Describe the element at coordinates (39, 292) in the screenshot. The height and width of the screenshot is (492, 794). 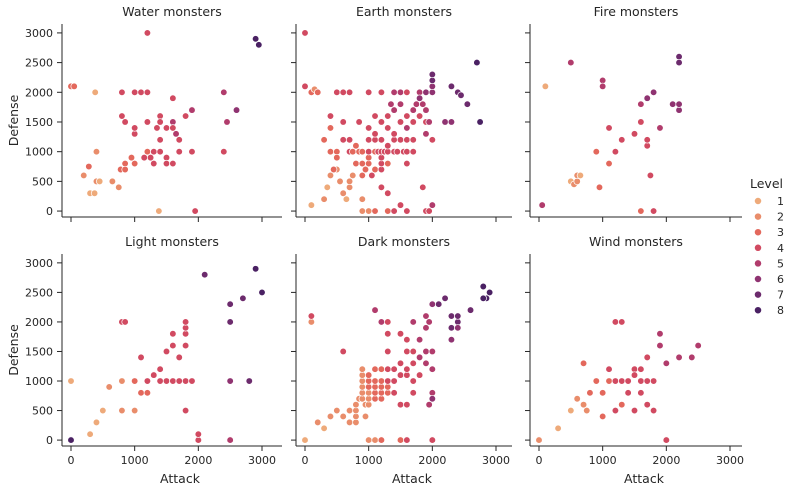
I see `y-tick-label: 2500` at that location.